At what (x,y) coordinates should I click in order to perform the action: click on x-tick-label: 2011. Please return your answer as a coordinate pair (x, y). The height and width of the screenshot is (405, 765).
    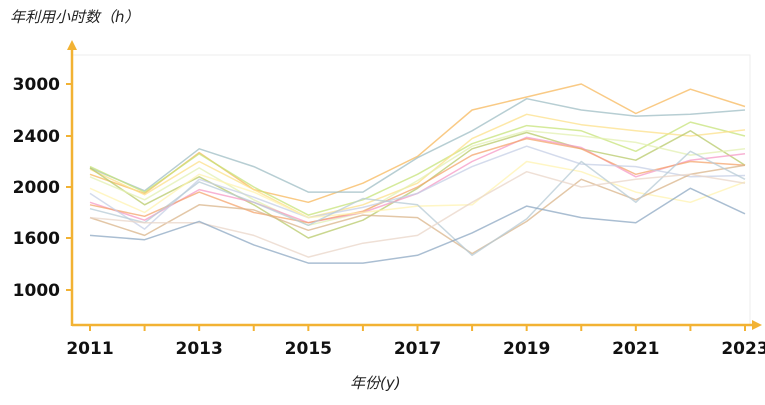
    Looking at the image, I should click on (89, 349).